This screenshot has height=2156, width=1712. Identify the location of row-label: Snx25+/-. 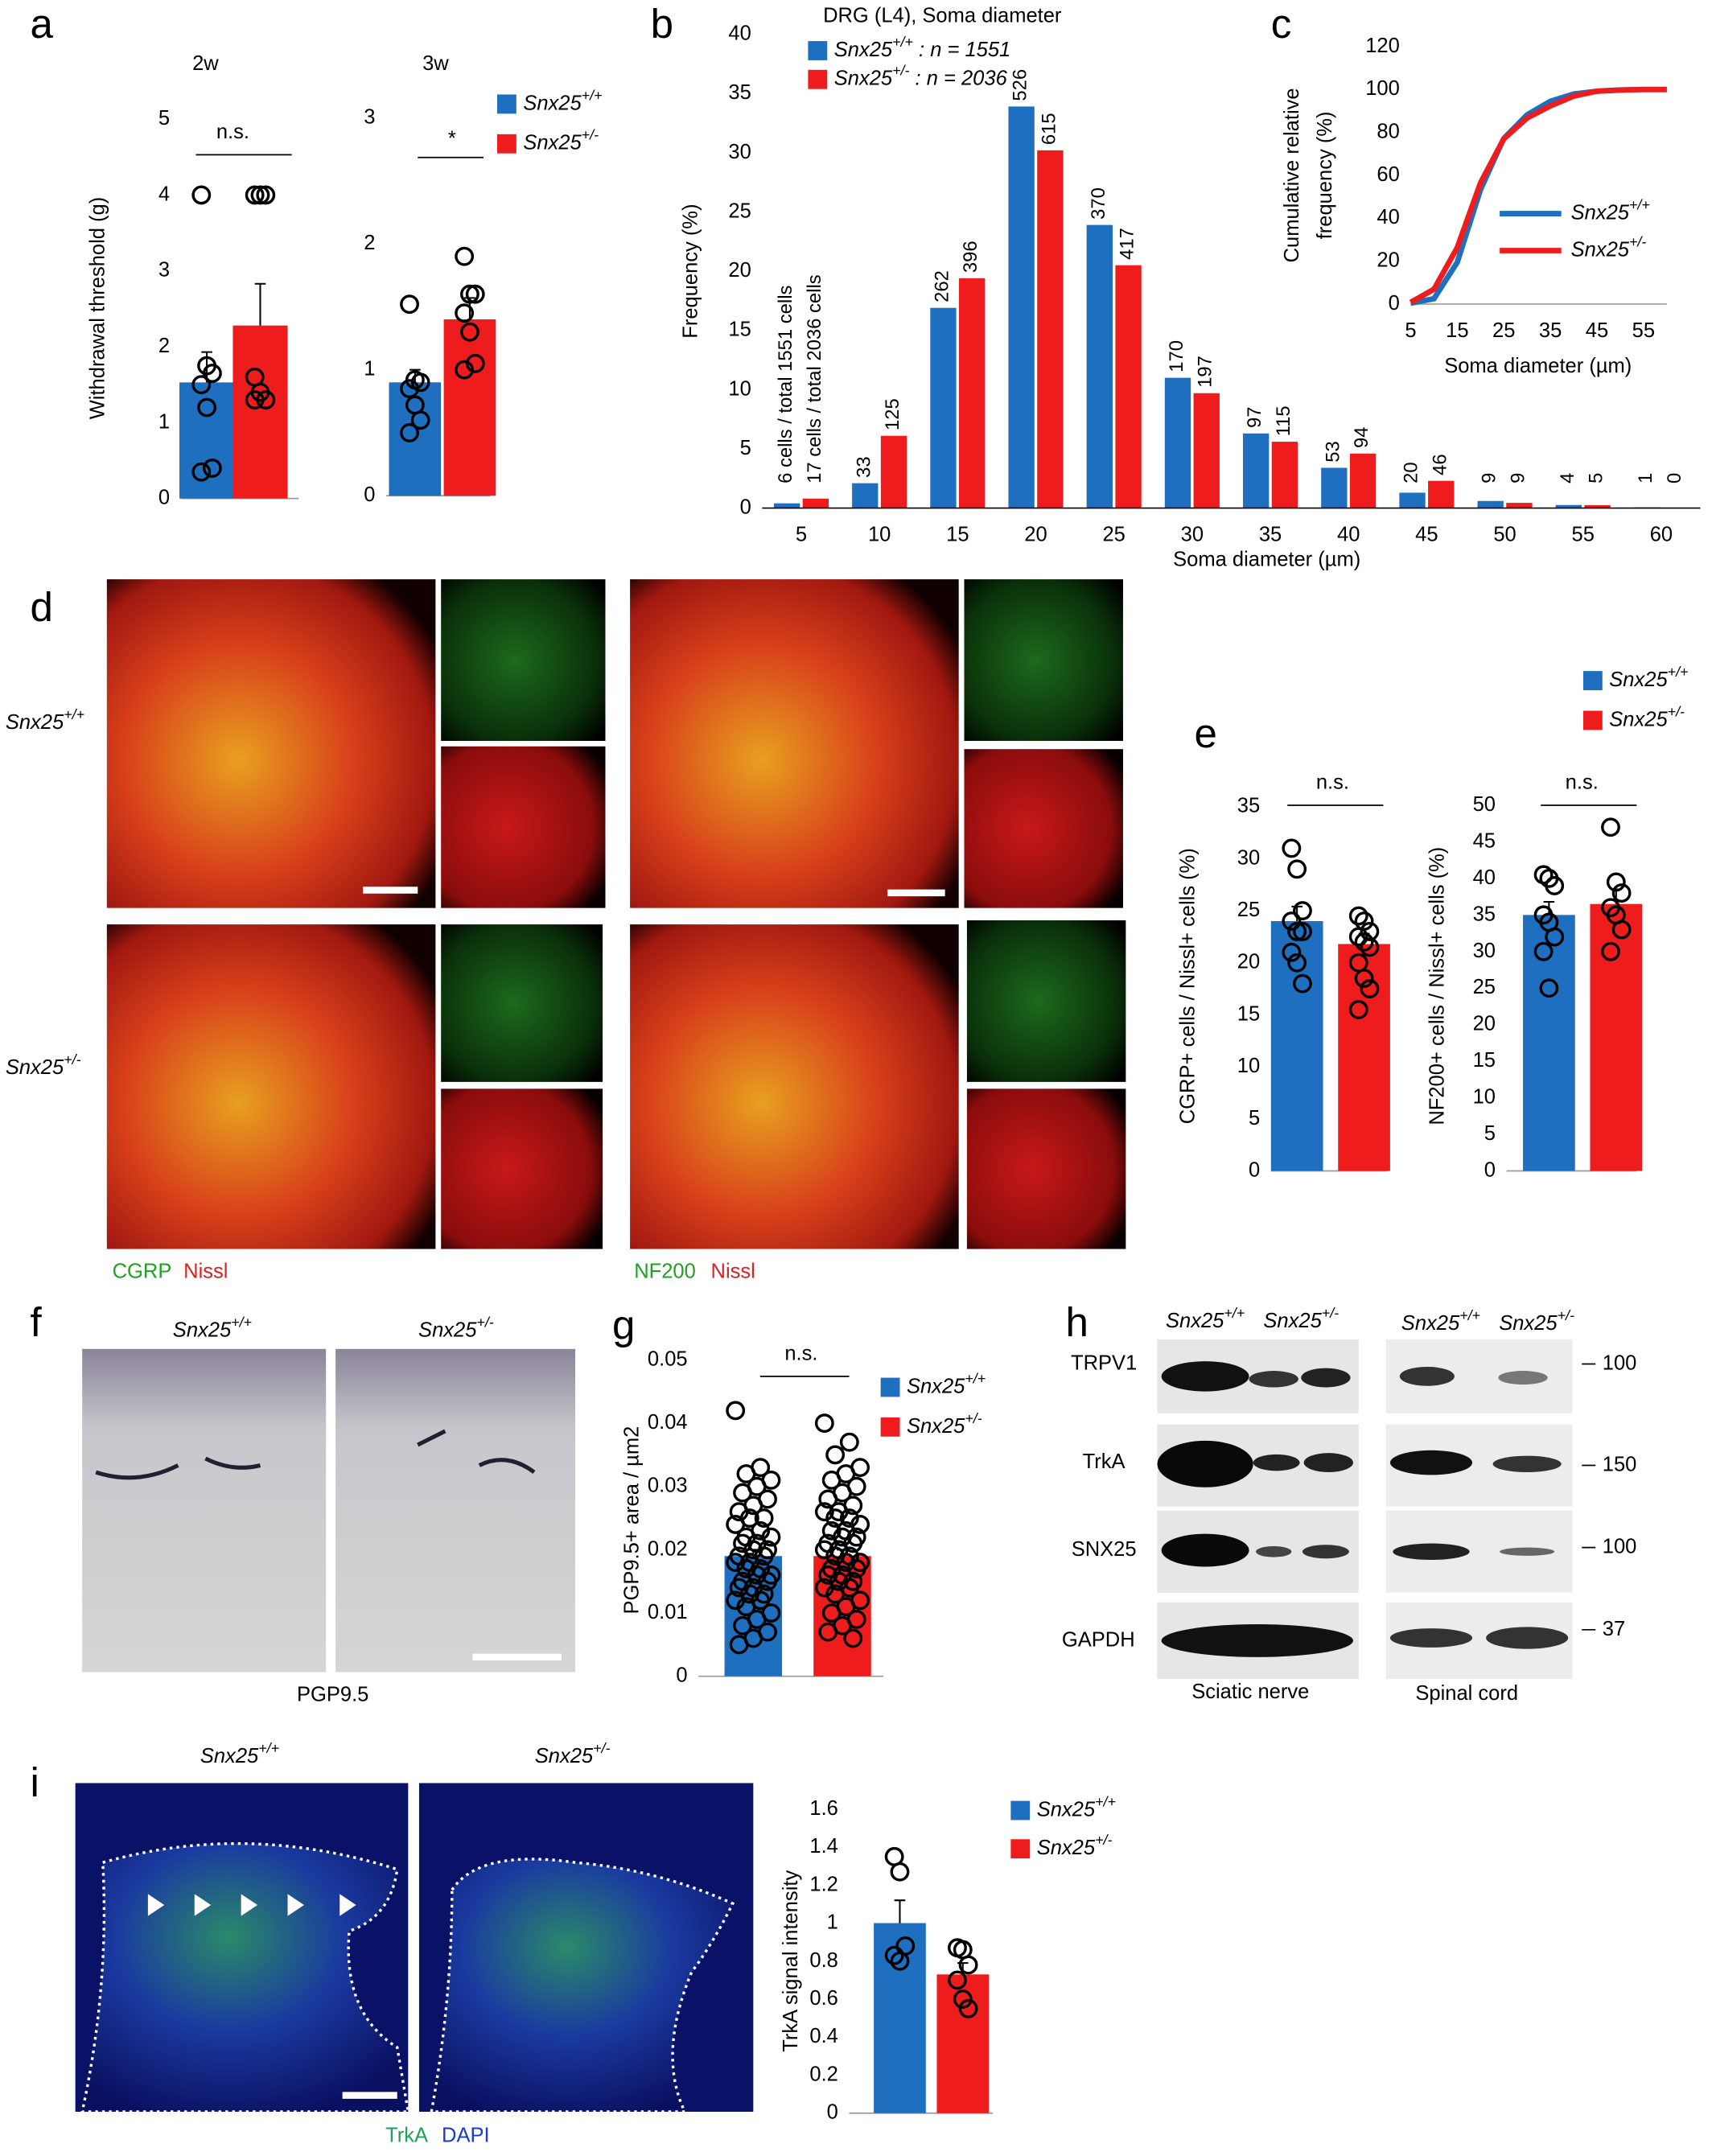
(43, 1065).